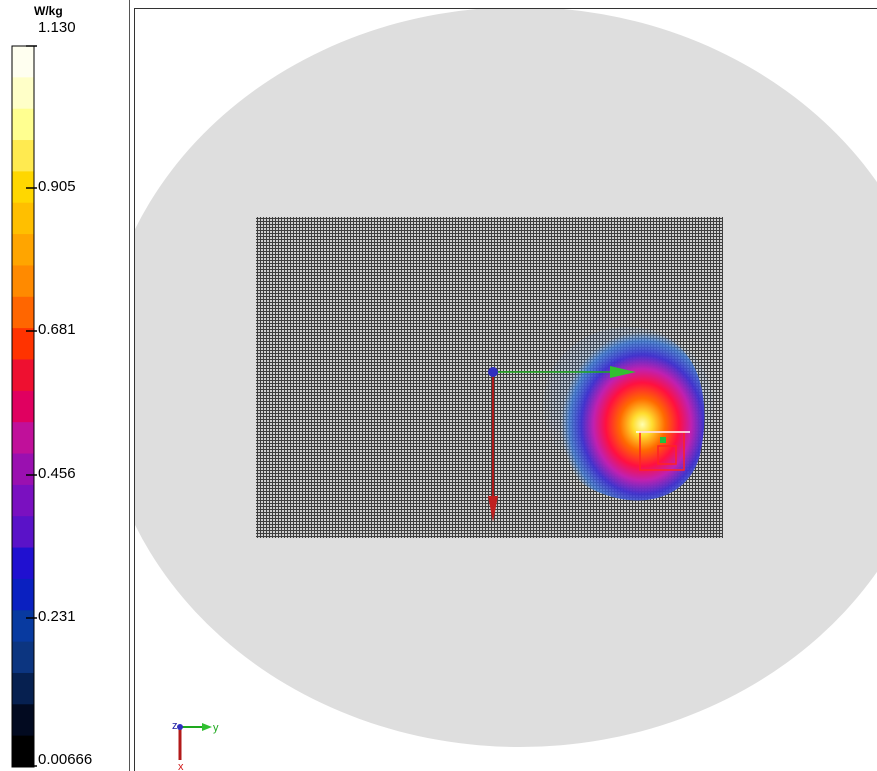 This screenshot has height=771, width=877. I want to click on viewport-border-left, so click(134, 389).